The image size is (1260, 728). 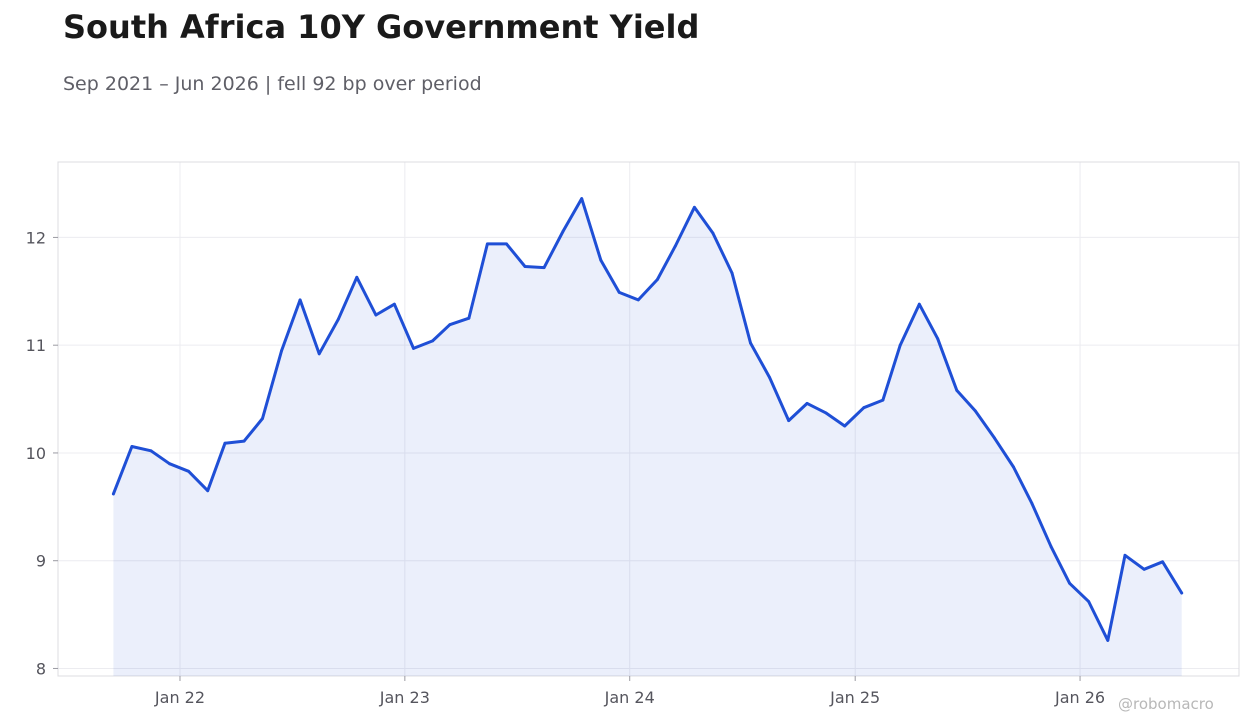 I want to click on x-tick-label: Jan 22, so click(x=179, y=697).